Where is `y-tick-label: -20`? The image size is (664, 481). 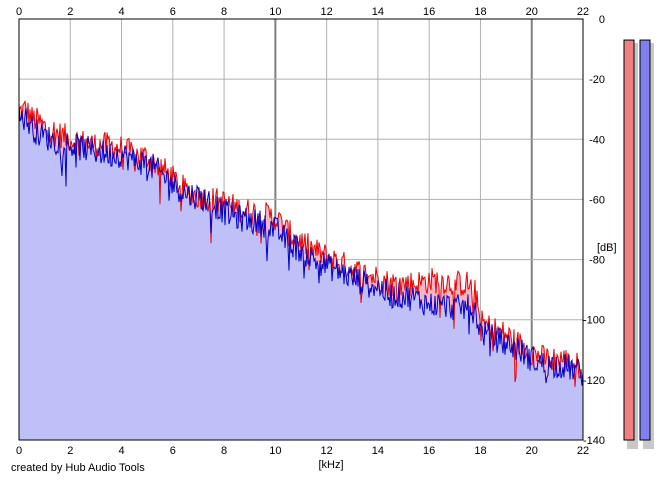 y-tick-label: -20 is located at coordinates (597, 80).